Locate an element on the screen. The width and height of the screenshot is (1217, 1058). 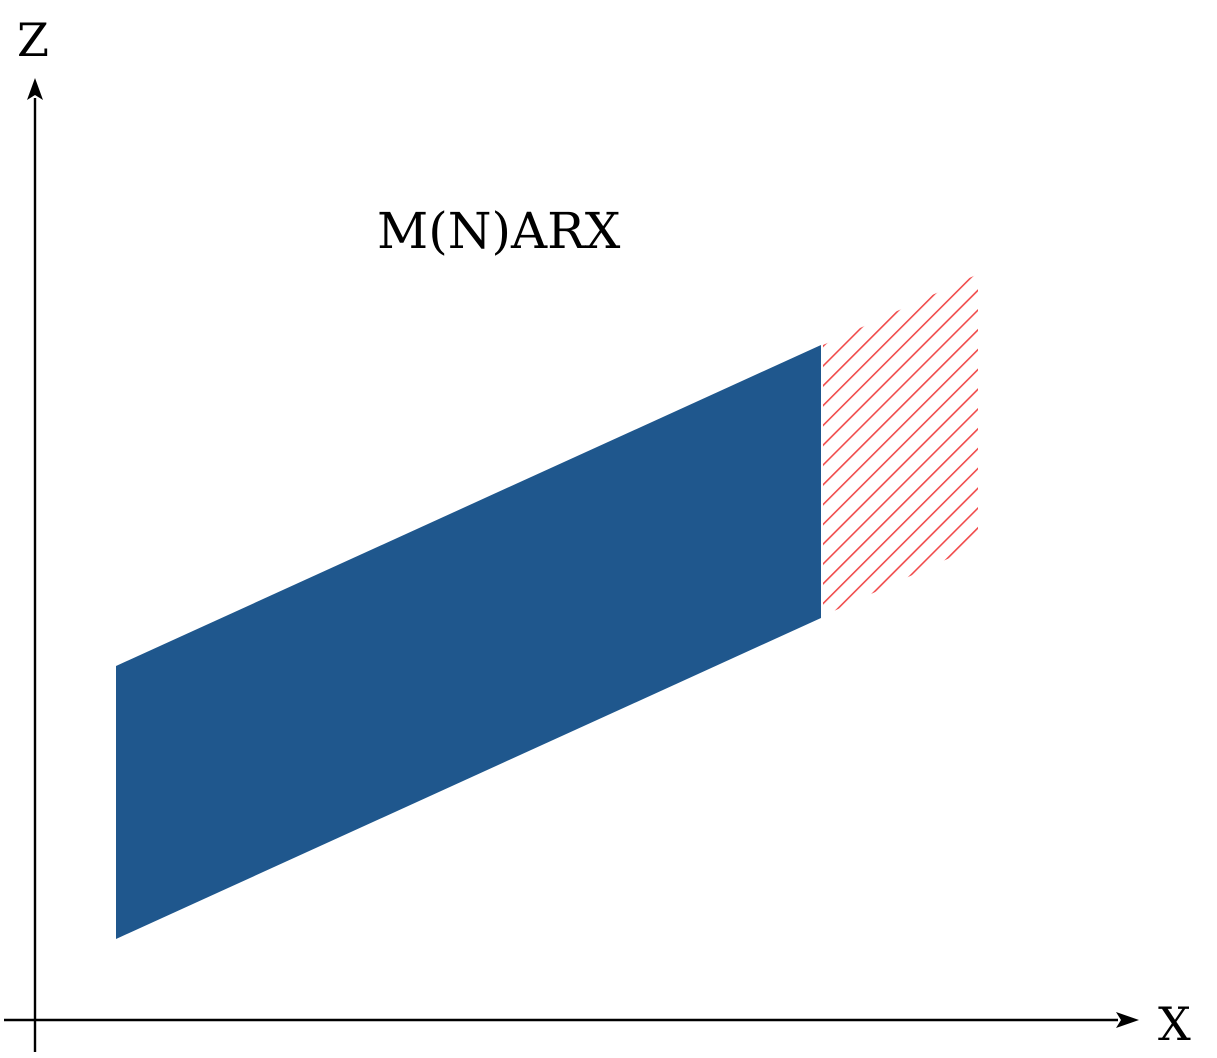
hatched-region is located at coordinates (900, 445).